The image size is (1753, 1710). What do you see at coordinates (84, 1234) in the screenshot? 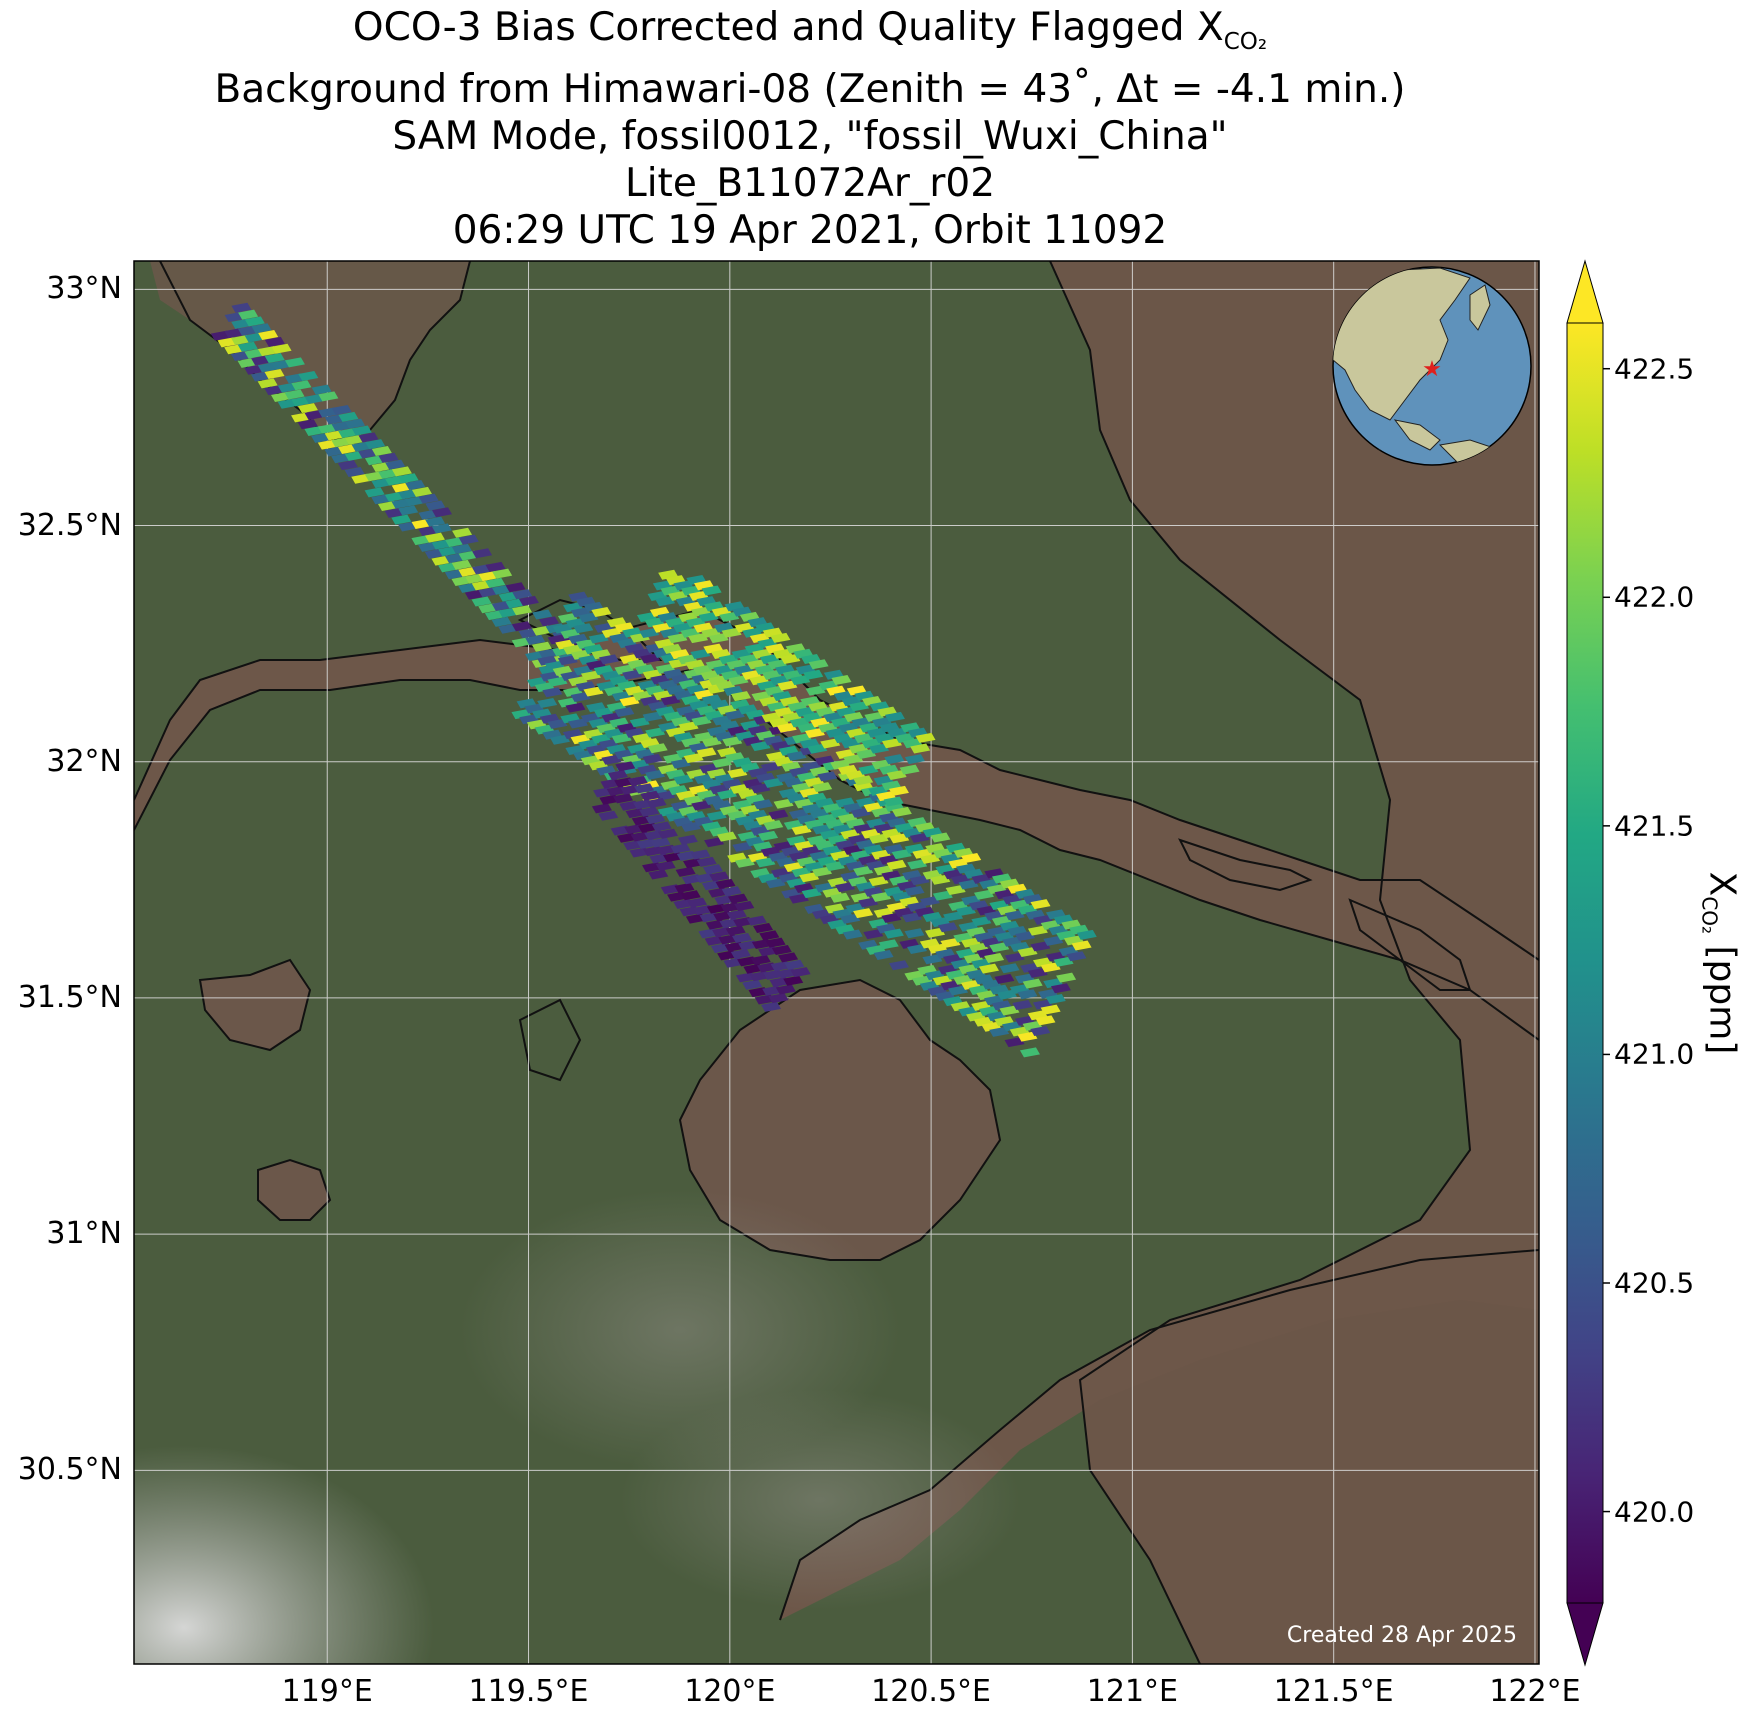
I see `lat-label-4: 31°N` at bounding box center [84, 1234].